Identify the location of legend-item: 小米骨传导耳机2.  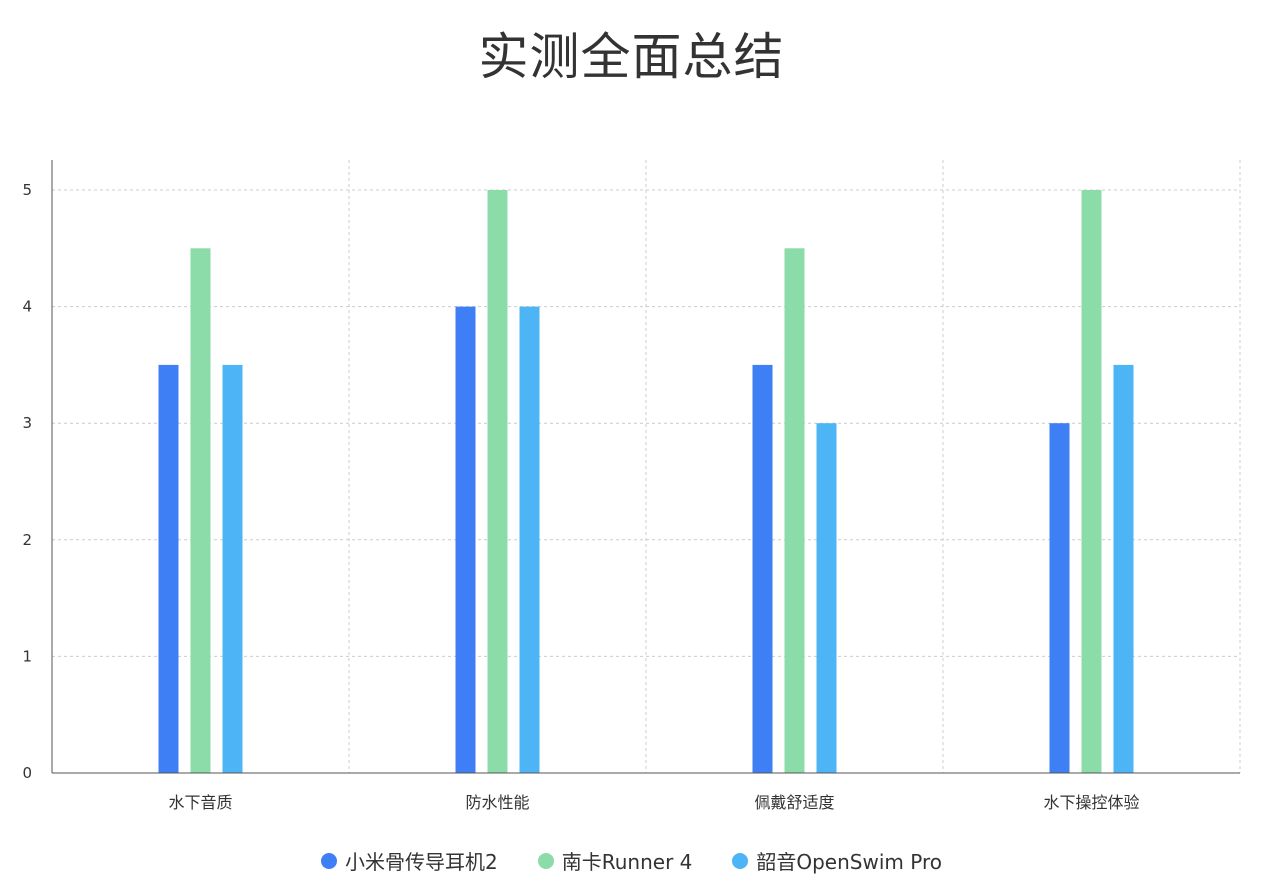
(409, 860).